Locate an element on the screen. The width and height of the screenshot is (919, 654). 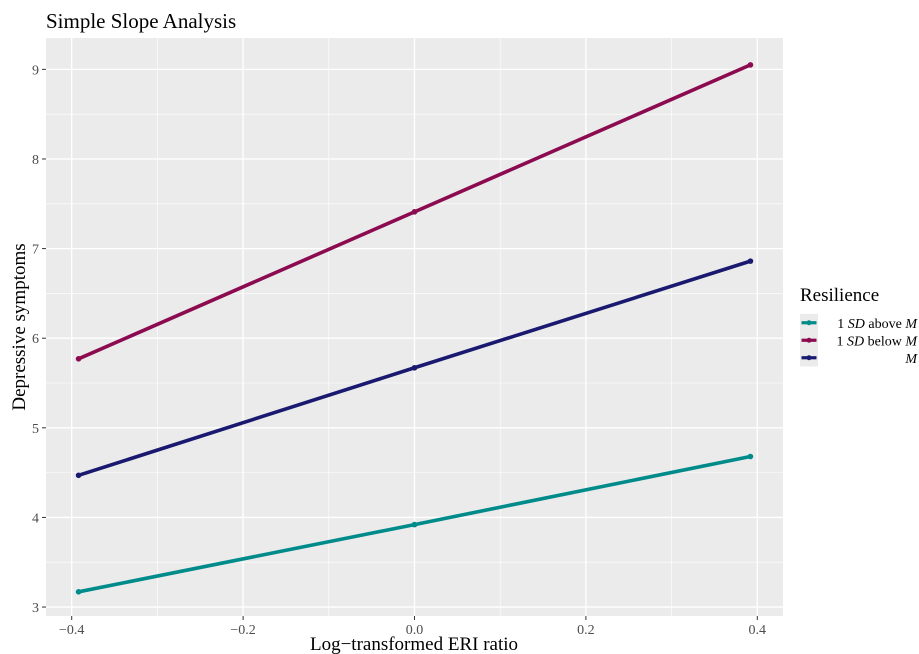
x-tick-label: 0.2 is located at coordinates (586, 630).